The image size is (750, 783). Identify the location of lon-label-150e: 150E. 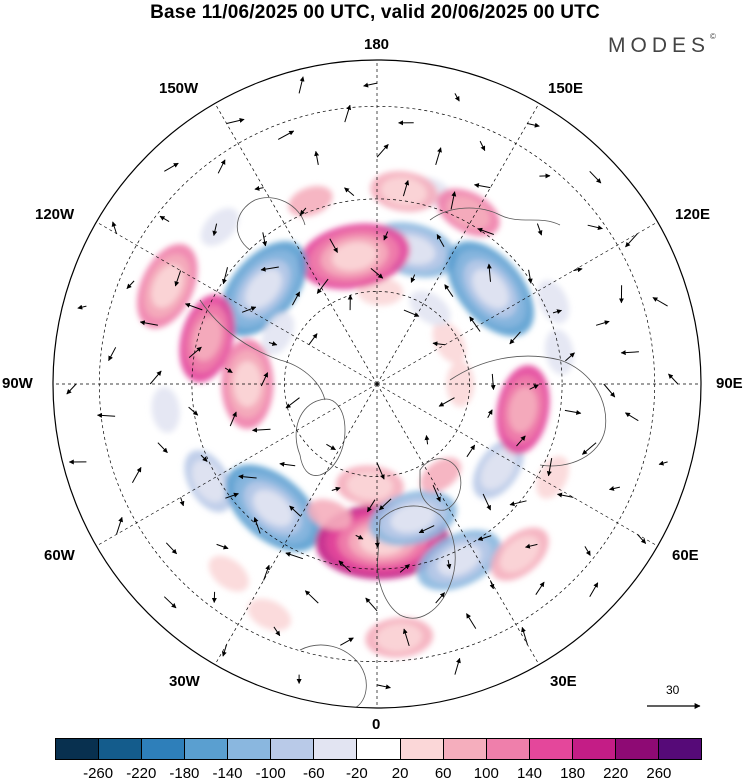
(566, 88).